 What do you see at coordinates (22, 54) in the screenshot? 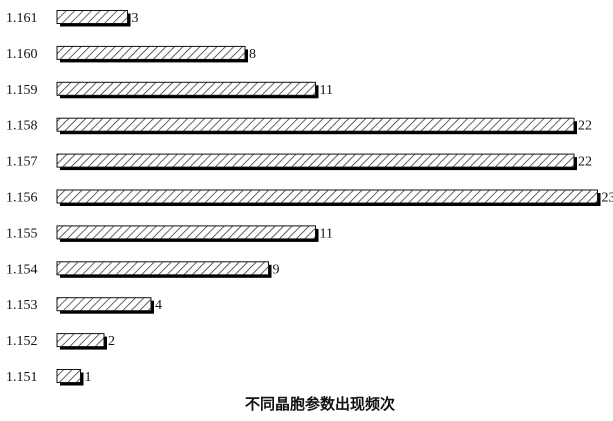
I see `y-tick-label: 1.160` at bounding box center [22, 54].